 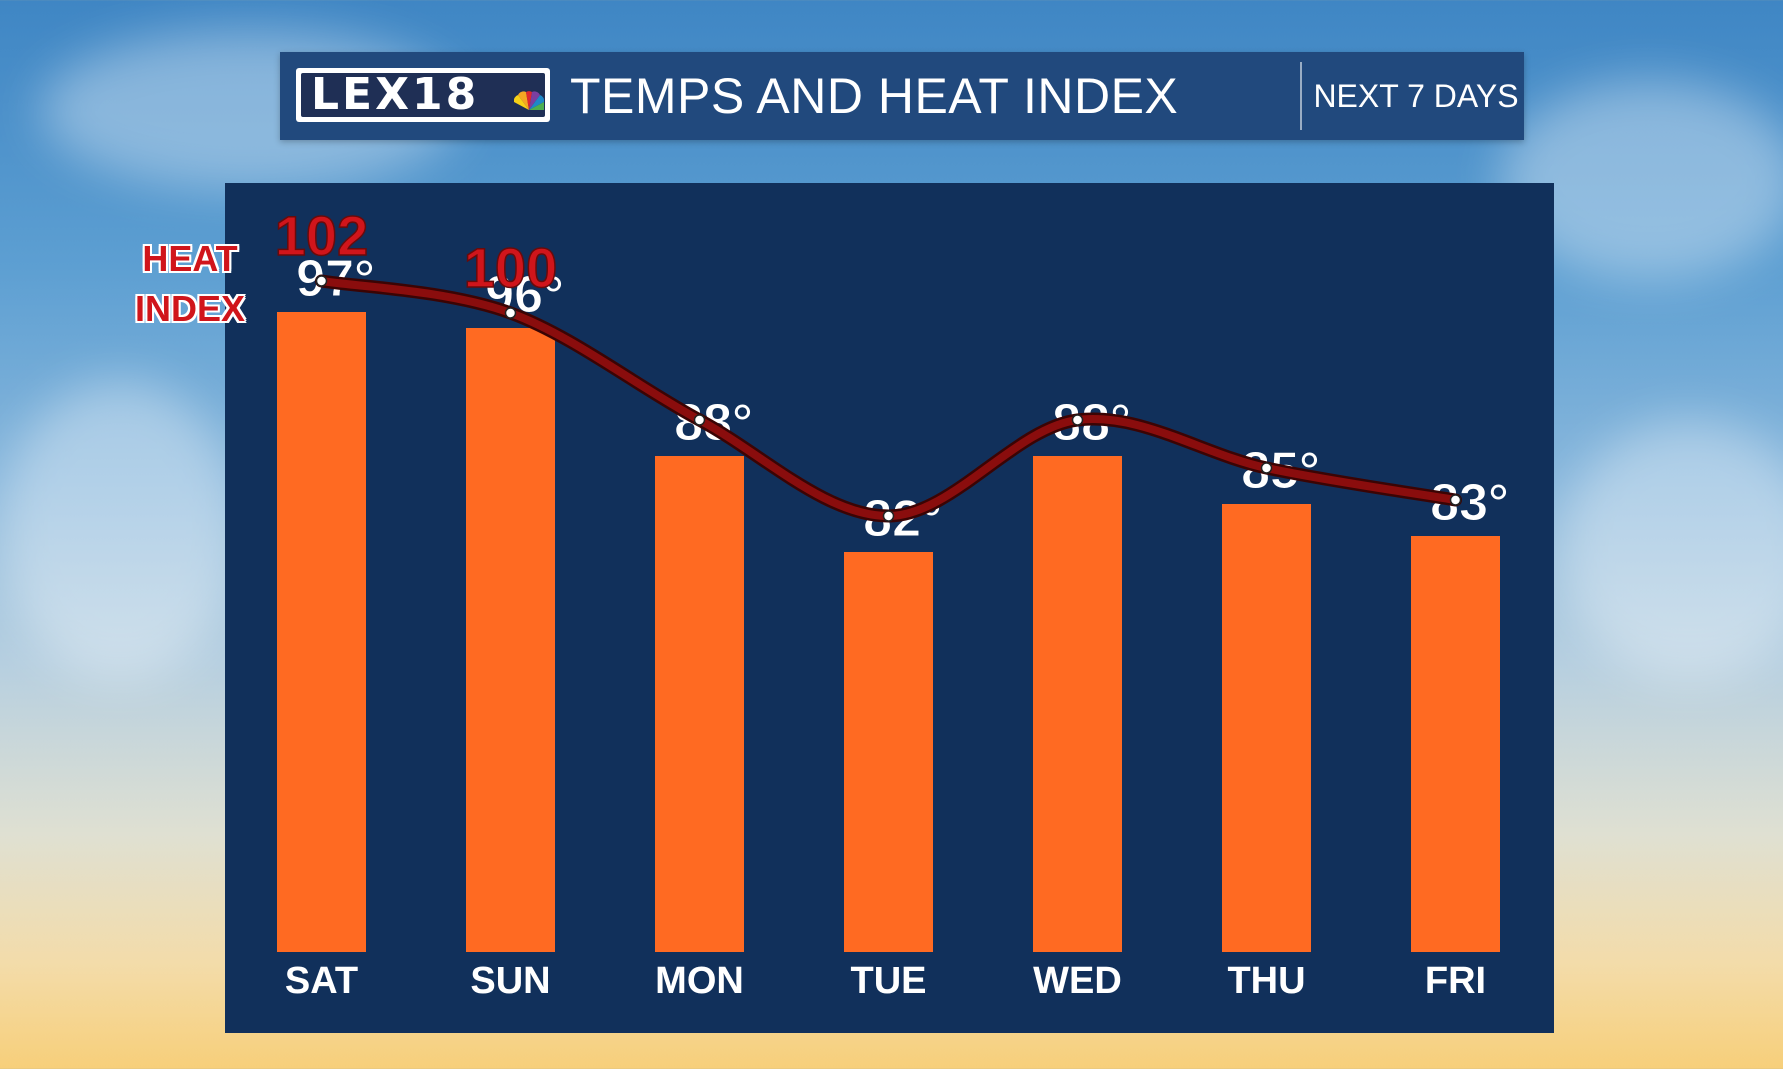 I want to click on heat-index-value-label: 102, so click(x=321, y=235).